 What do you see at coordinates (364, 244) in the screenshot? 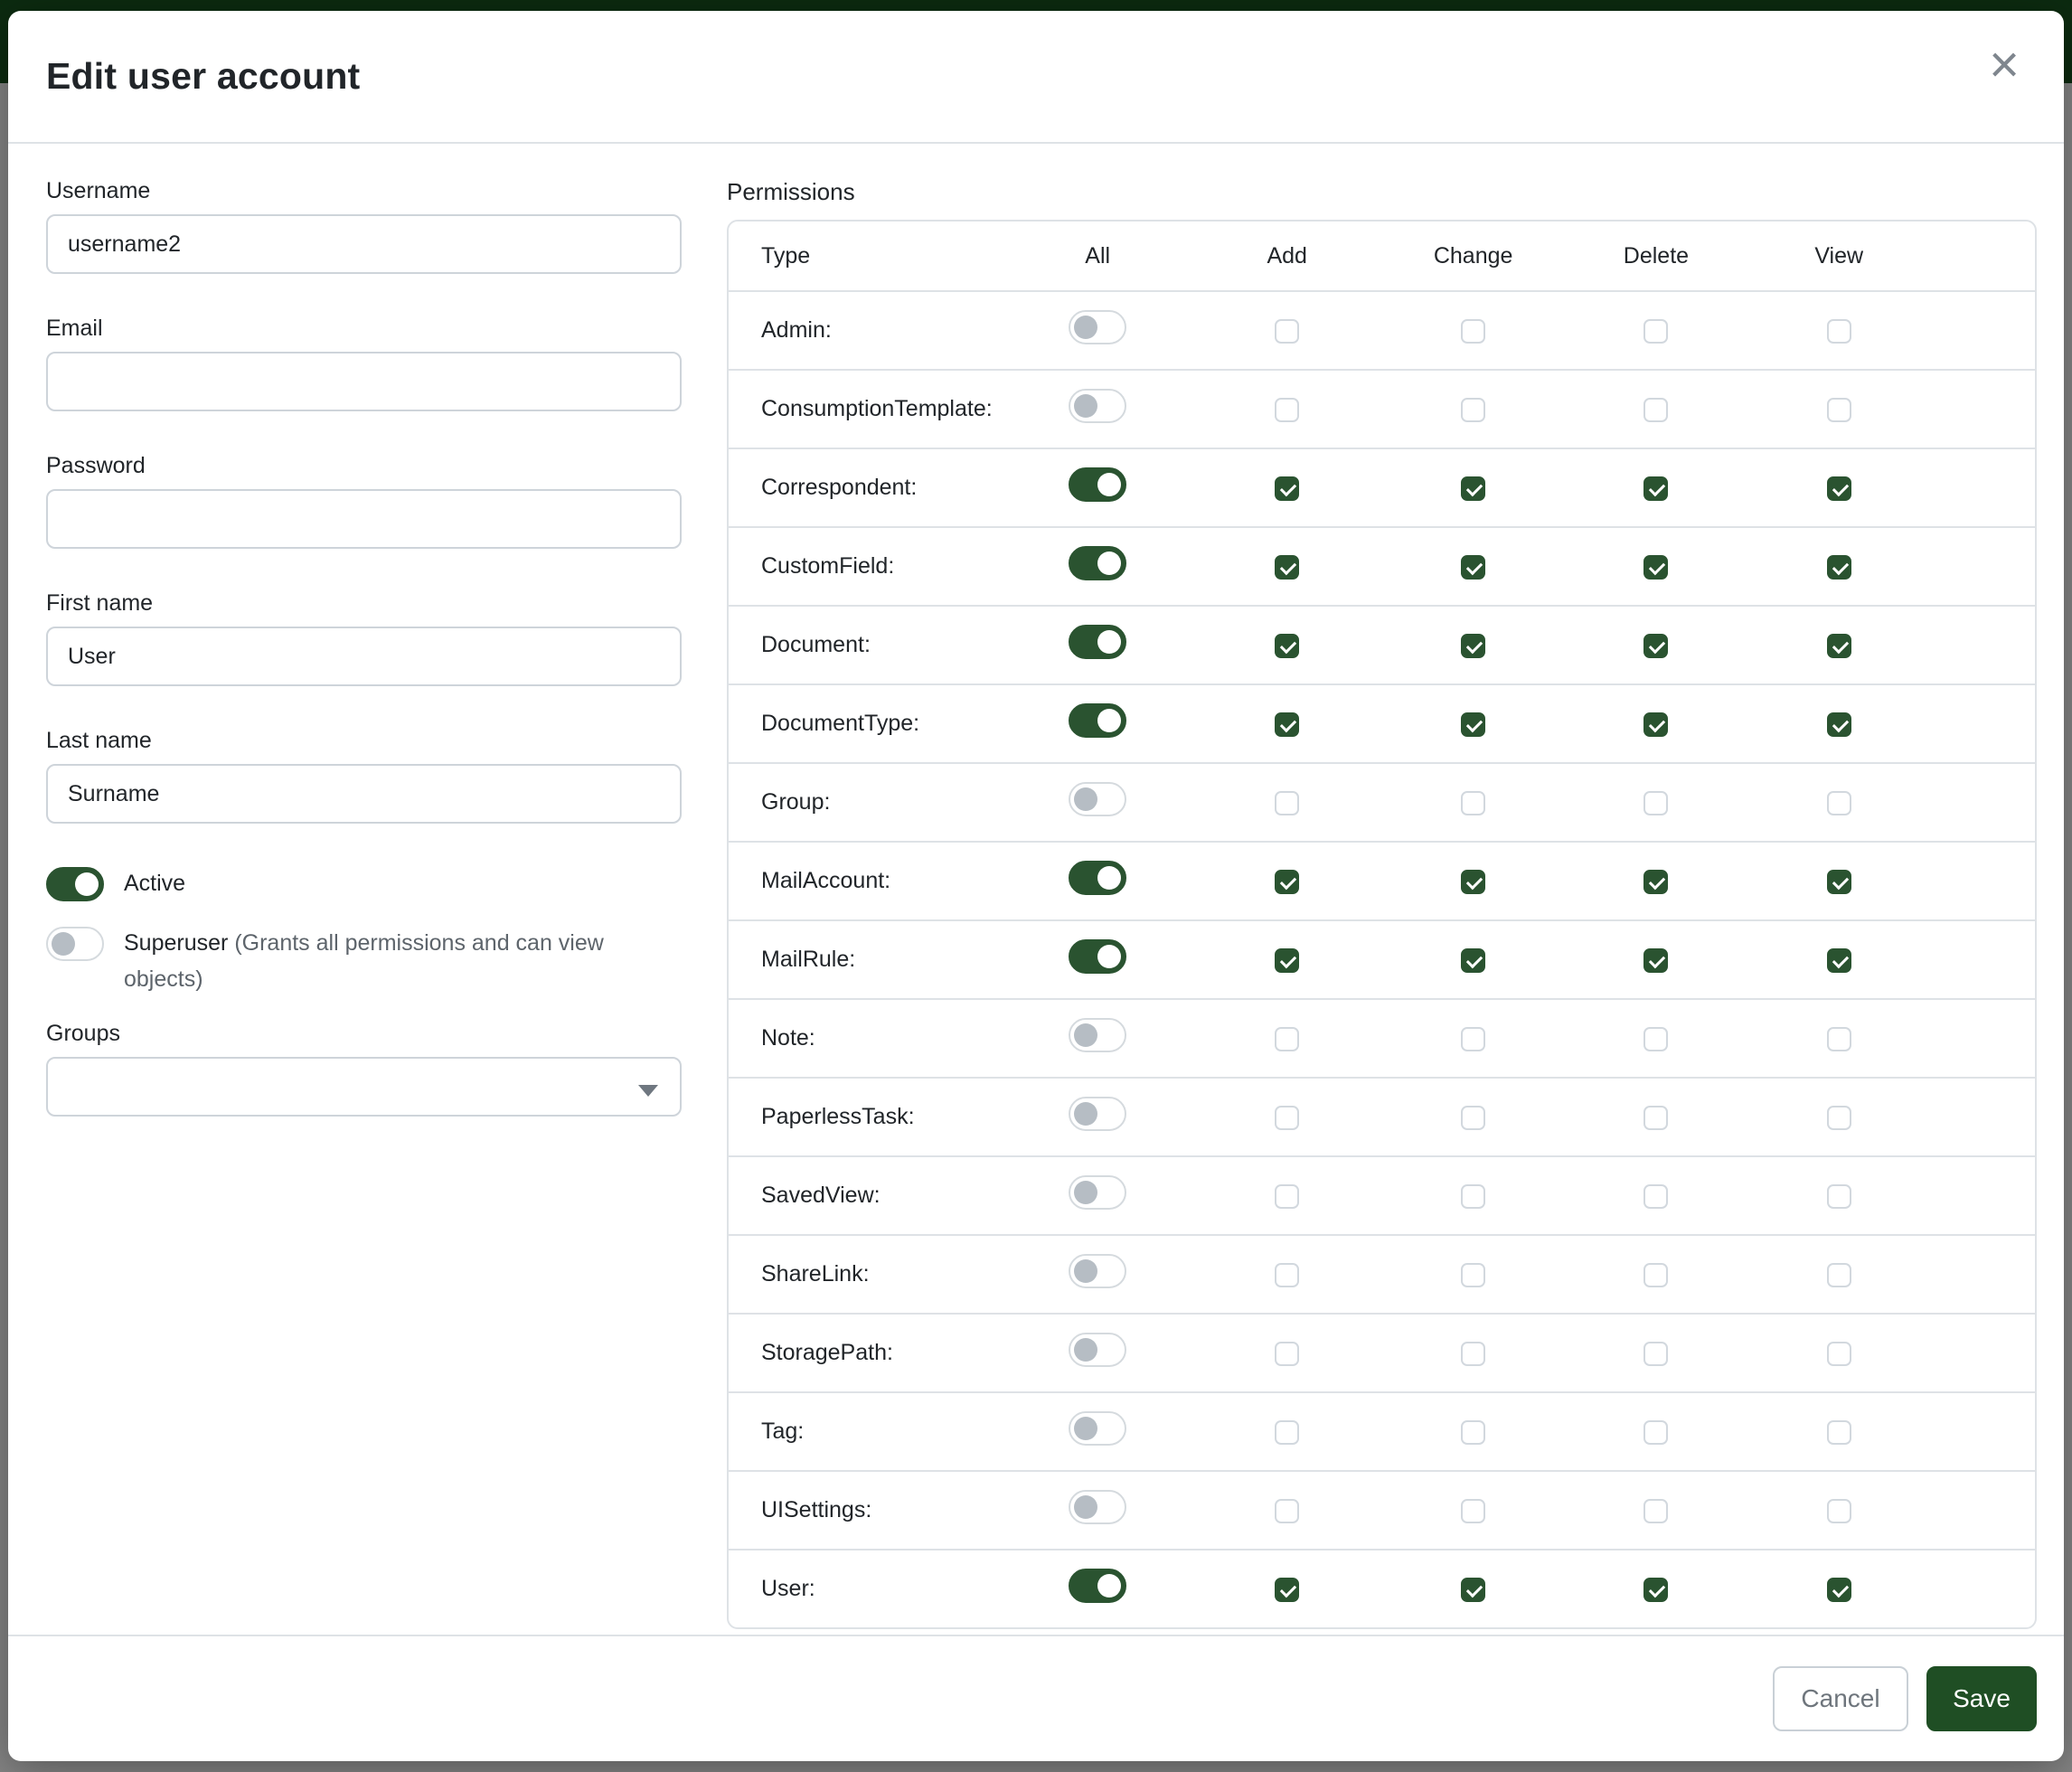
I see `username-input` at bounding box center [364, 244].